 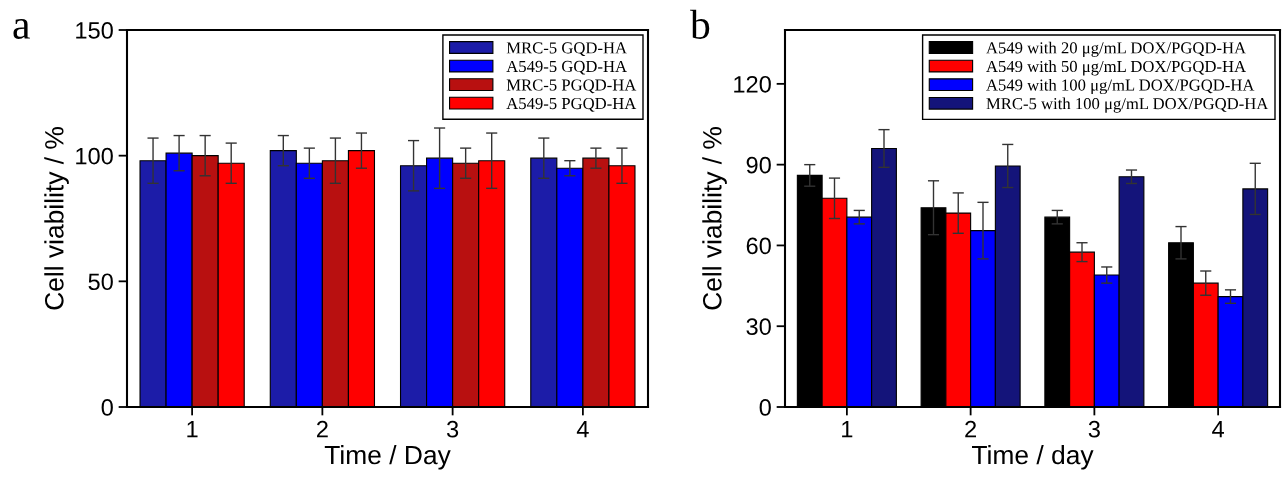 What do you see at coordinates (571, 86) in the screenshot?
I see `legend-label: MRC-5 PGQD-HA` at bounding box center [571, 86].